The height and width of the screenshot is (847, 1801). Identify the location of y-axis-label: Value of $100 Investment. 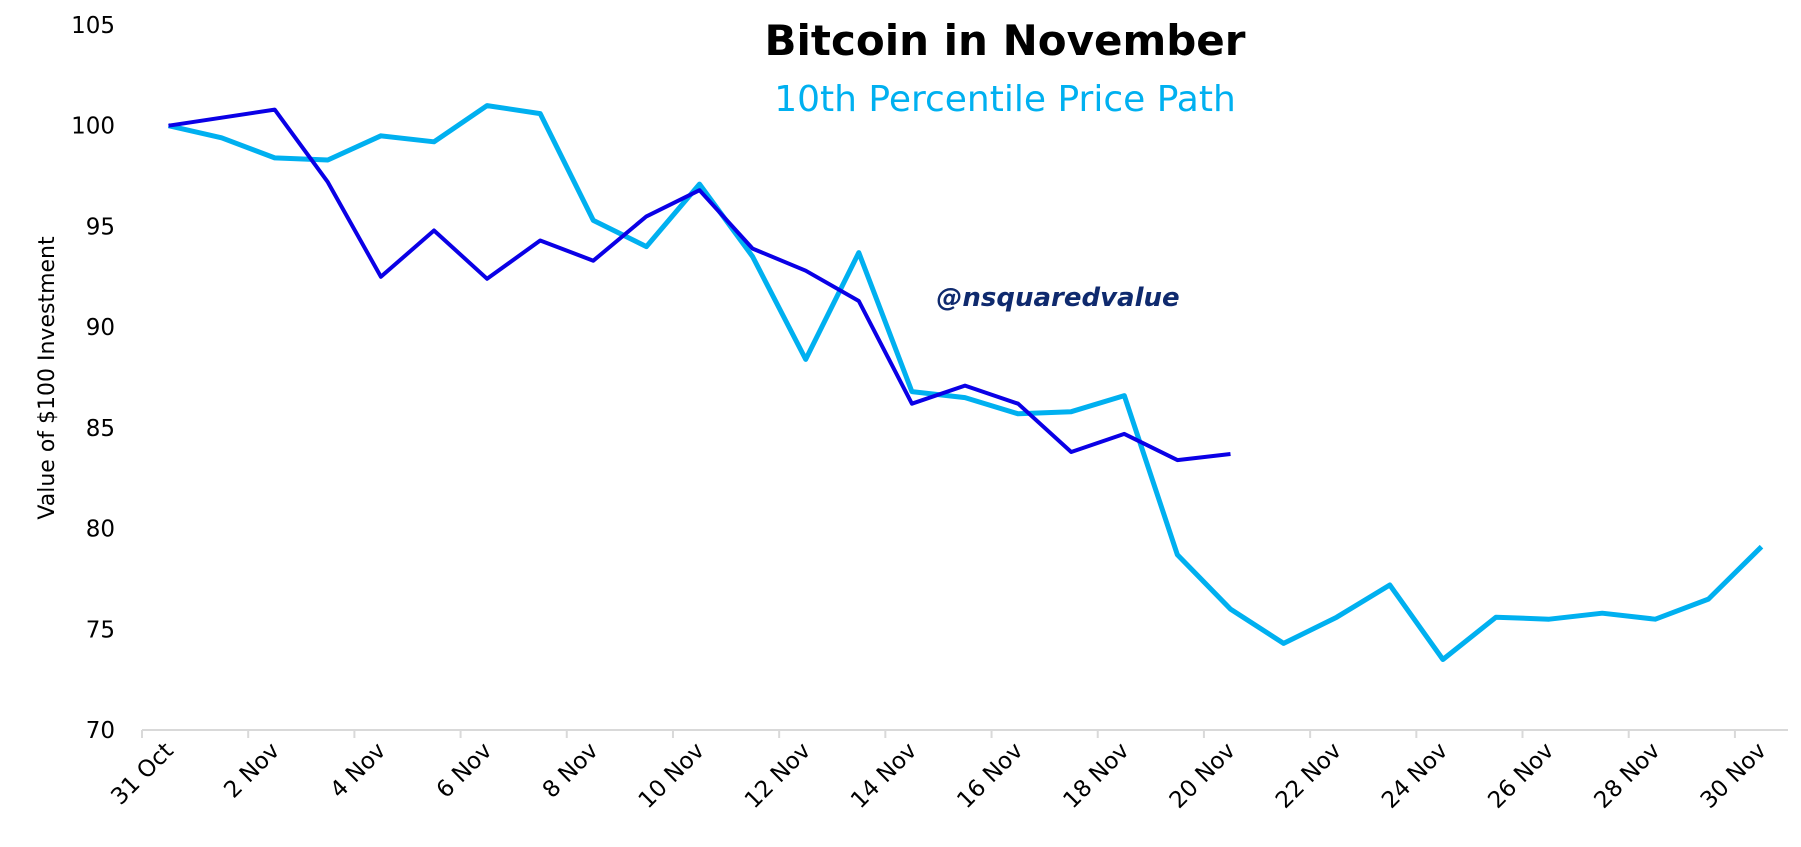
(47, 378).